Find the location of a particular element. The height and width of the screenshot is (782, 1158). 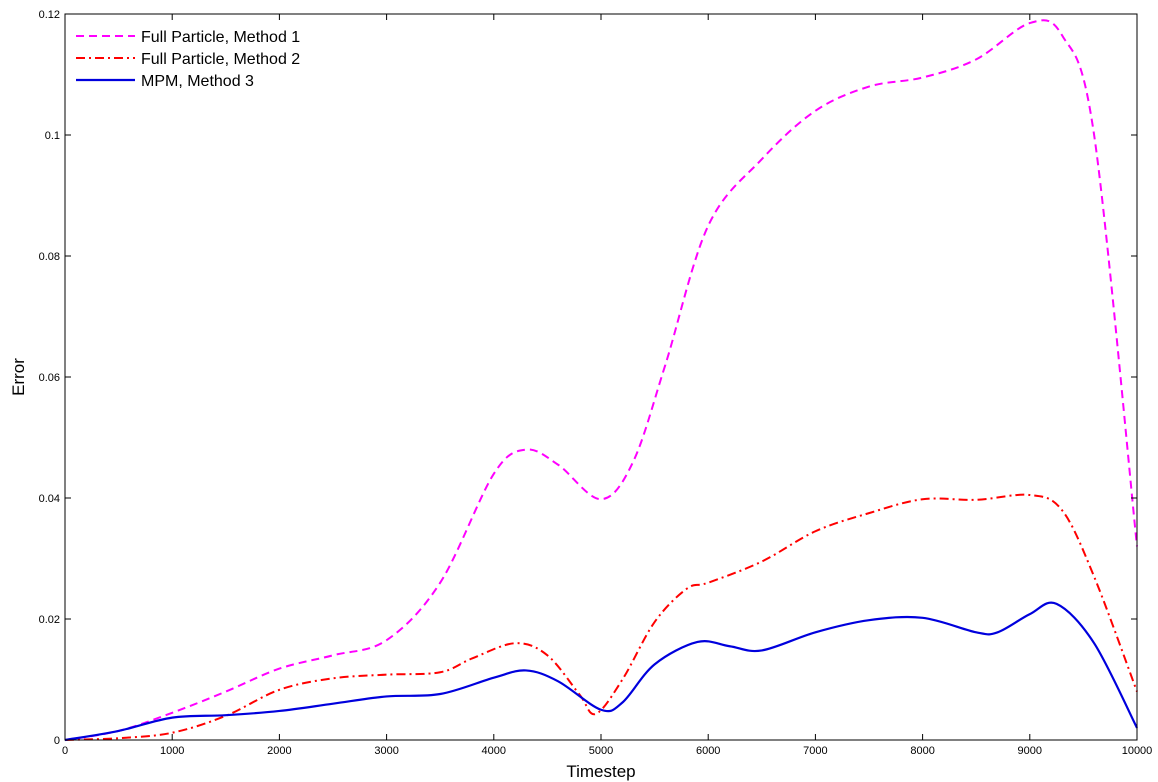

y-tick-label: 0.12 is located at coordinates (49, 15).